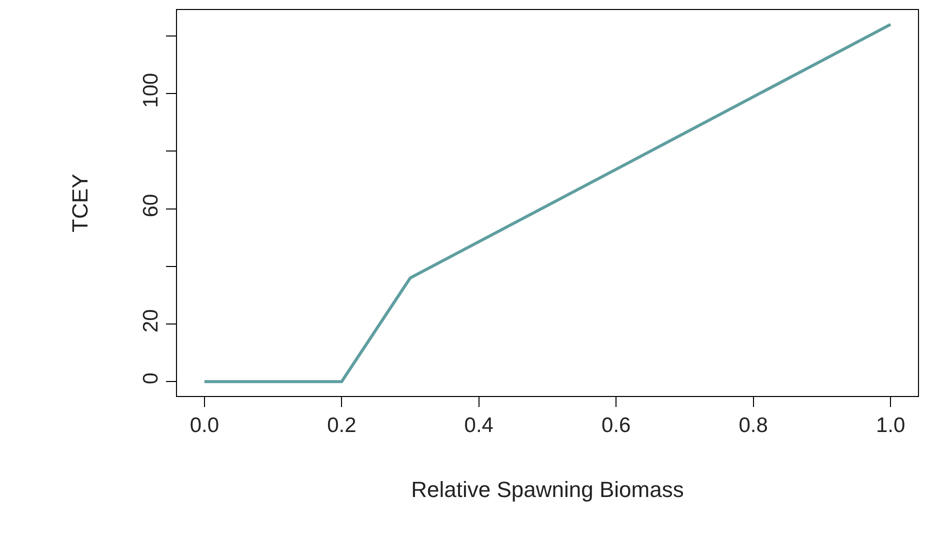 The height and width of the screenshot is (545, 925). I want to click on y-tick-label: 0, so click(151, 378).